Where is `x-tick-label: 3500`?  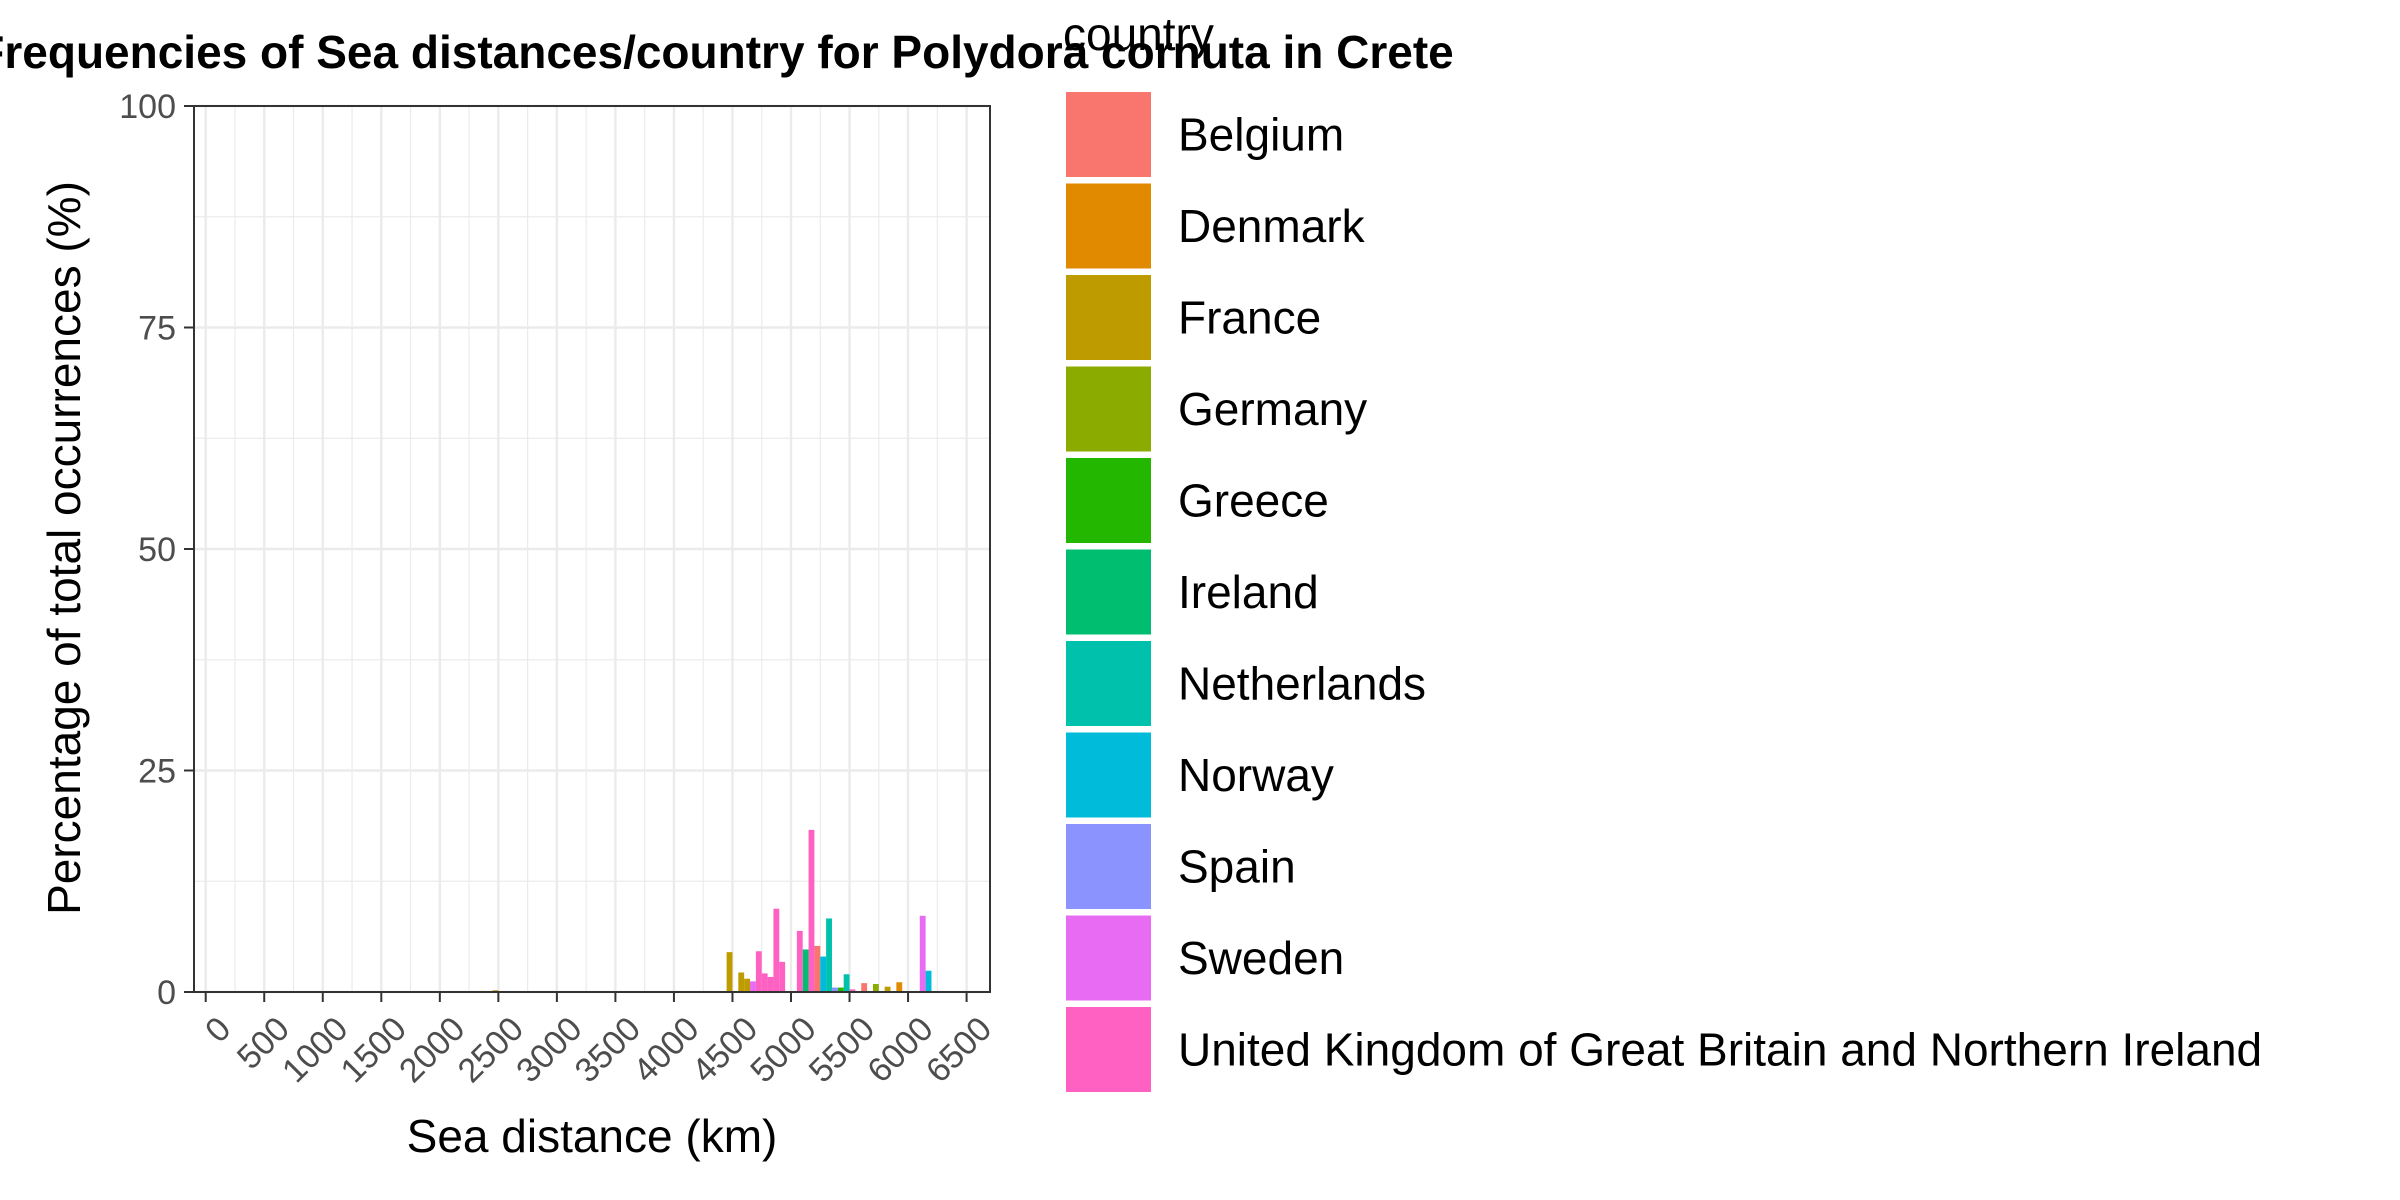
x-tick-label: 3500 is located at coordinates (608, 1050).